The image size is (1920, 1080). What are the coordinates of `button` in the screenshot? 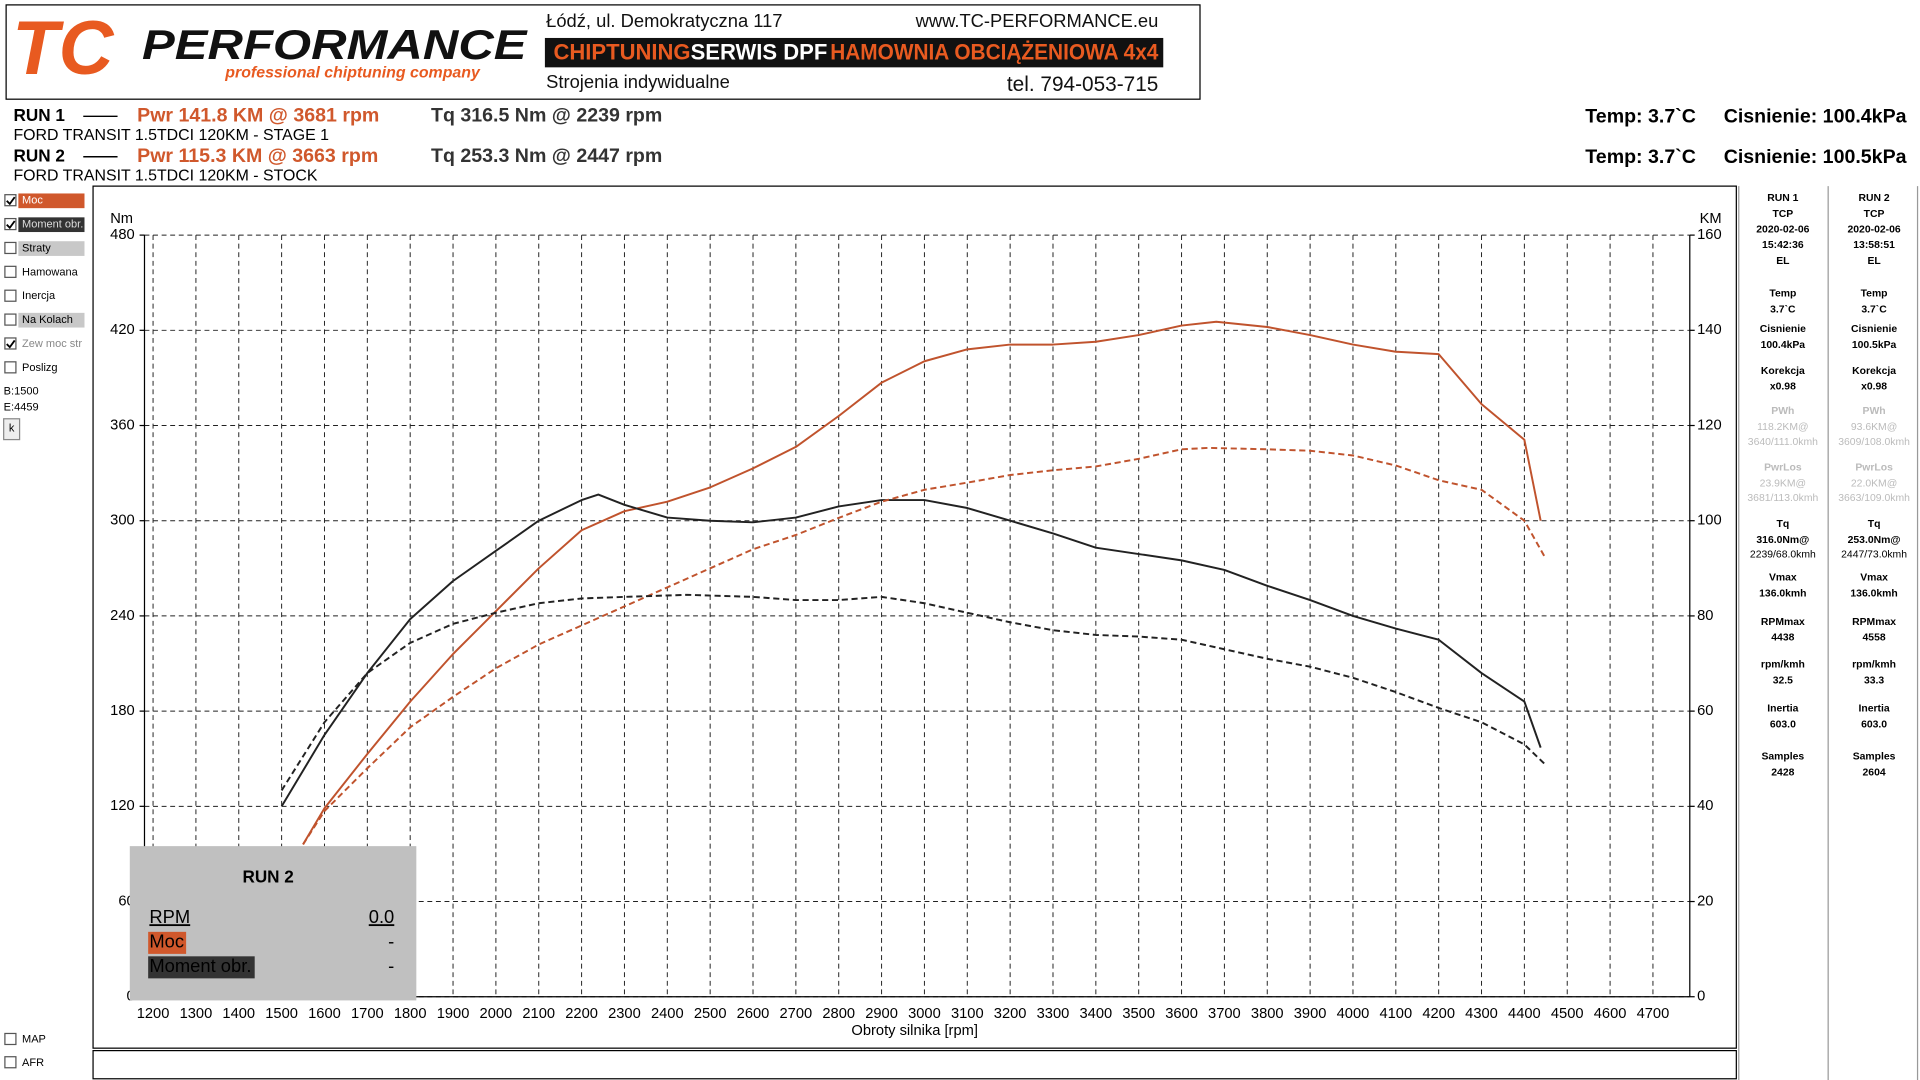 It's located at (12, 429).